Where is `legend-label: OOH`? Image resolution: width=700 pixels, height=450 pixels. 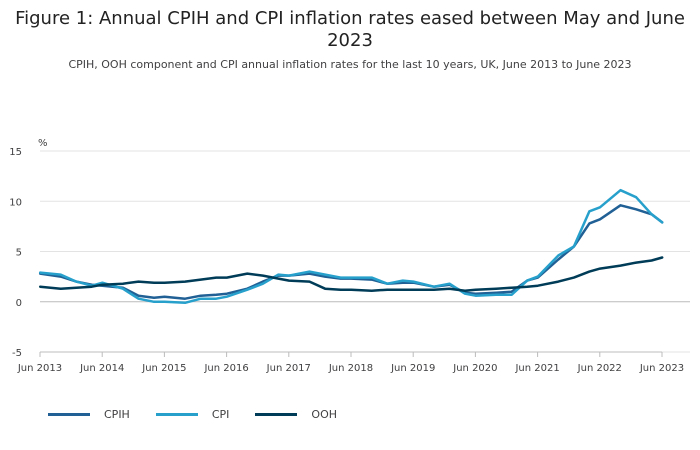
legend-label: OOH is located at coordinates (324, 414).